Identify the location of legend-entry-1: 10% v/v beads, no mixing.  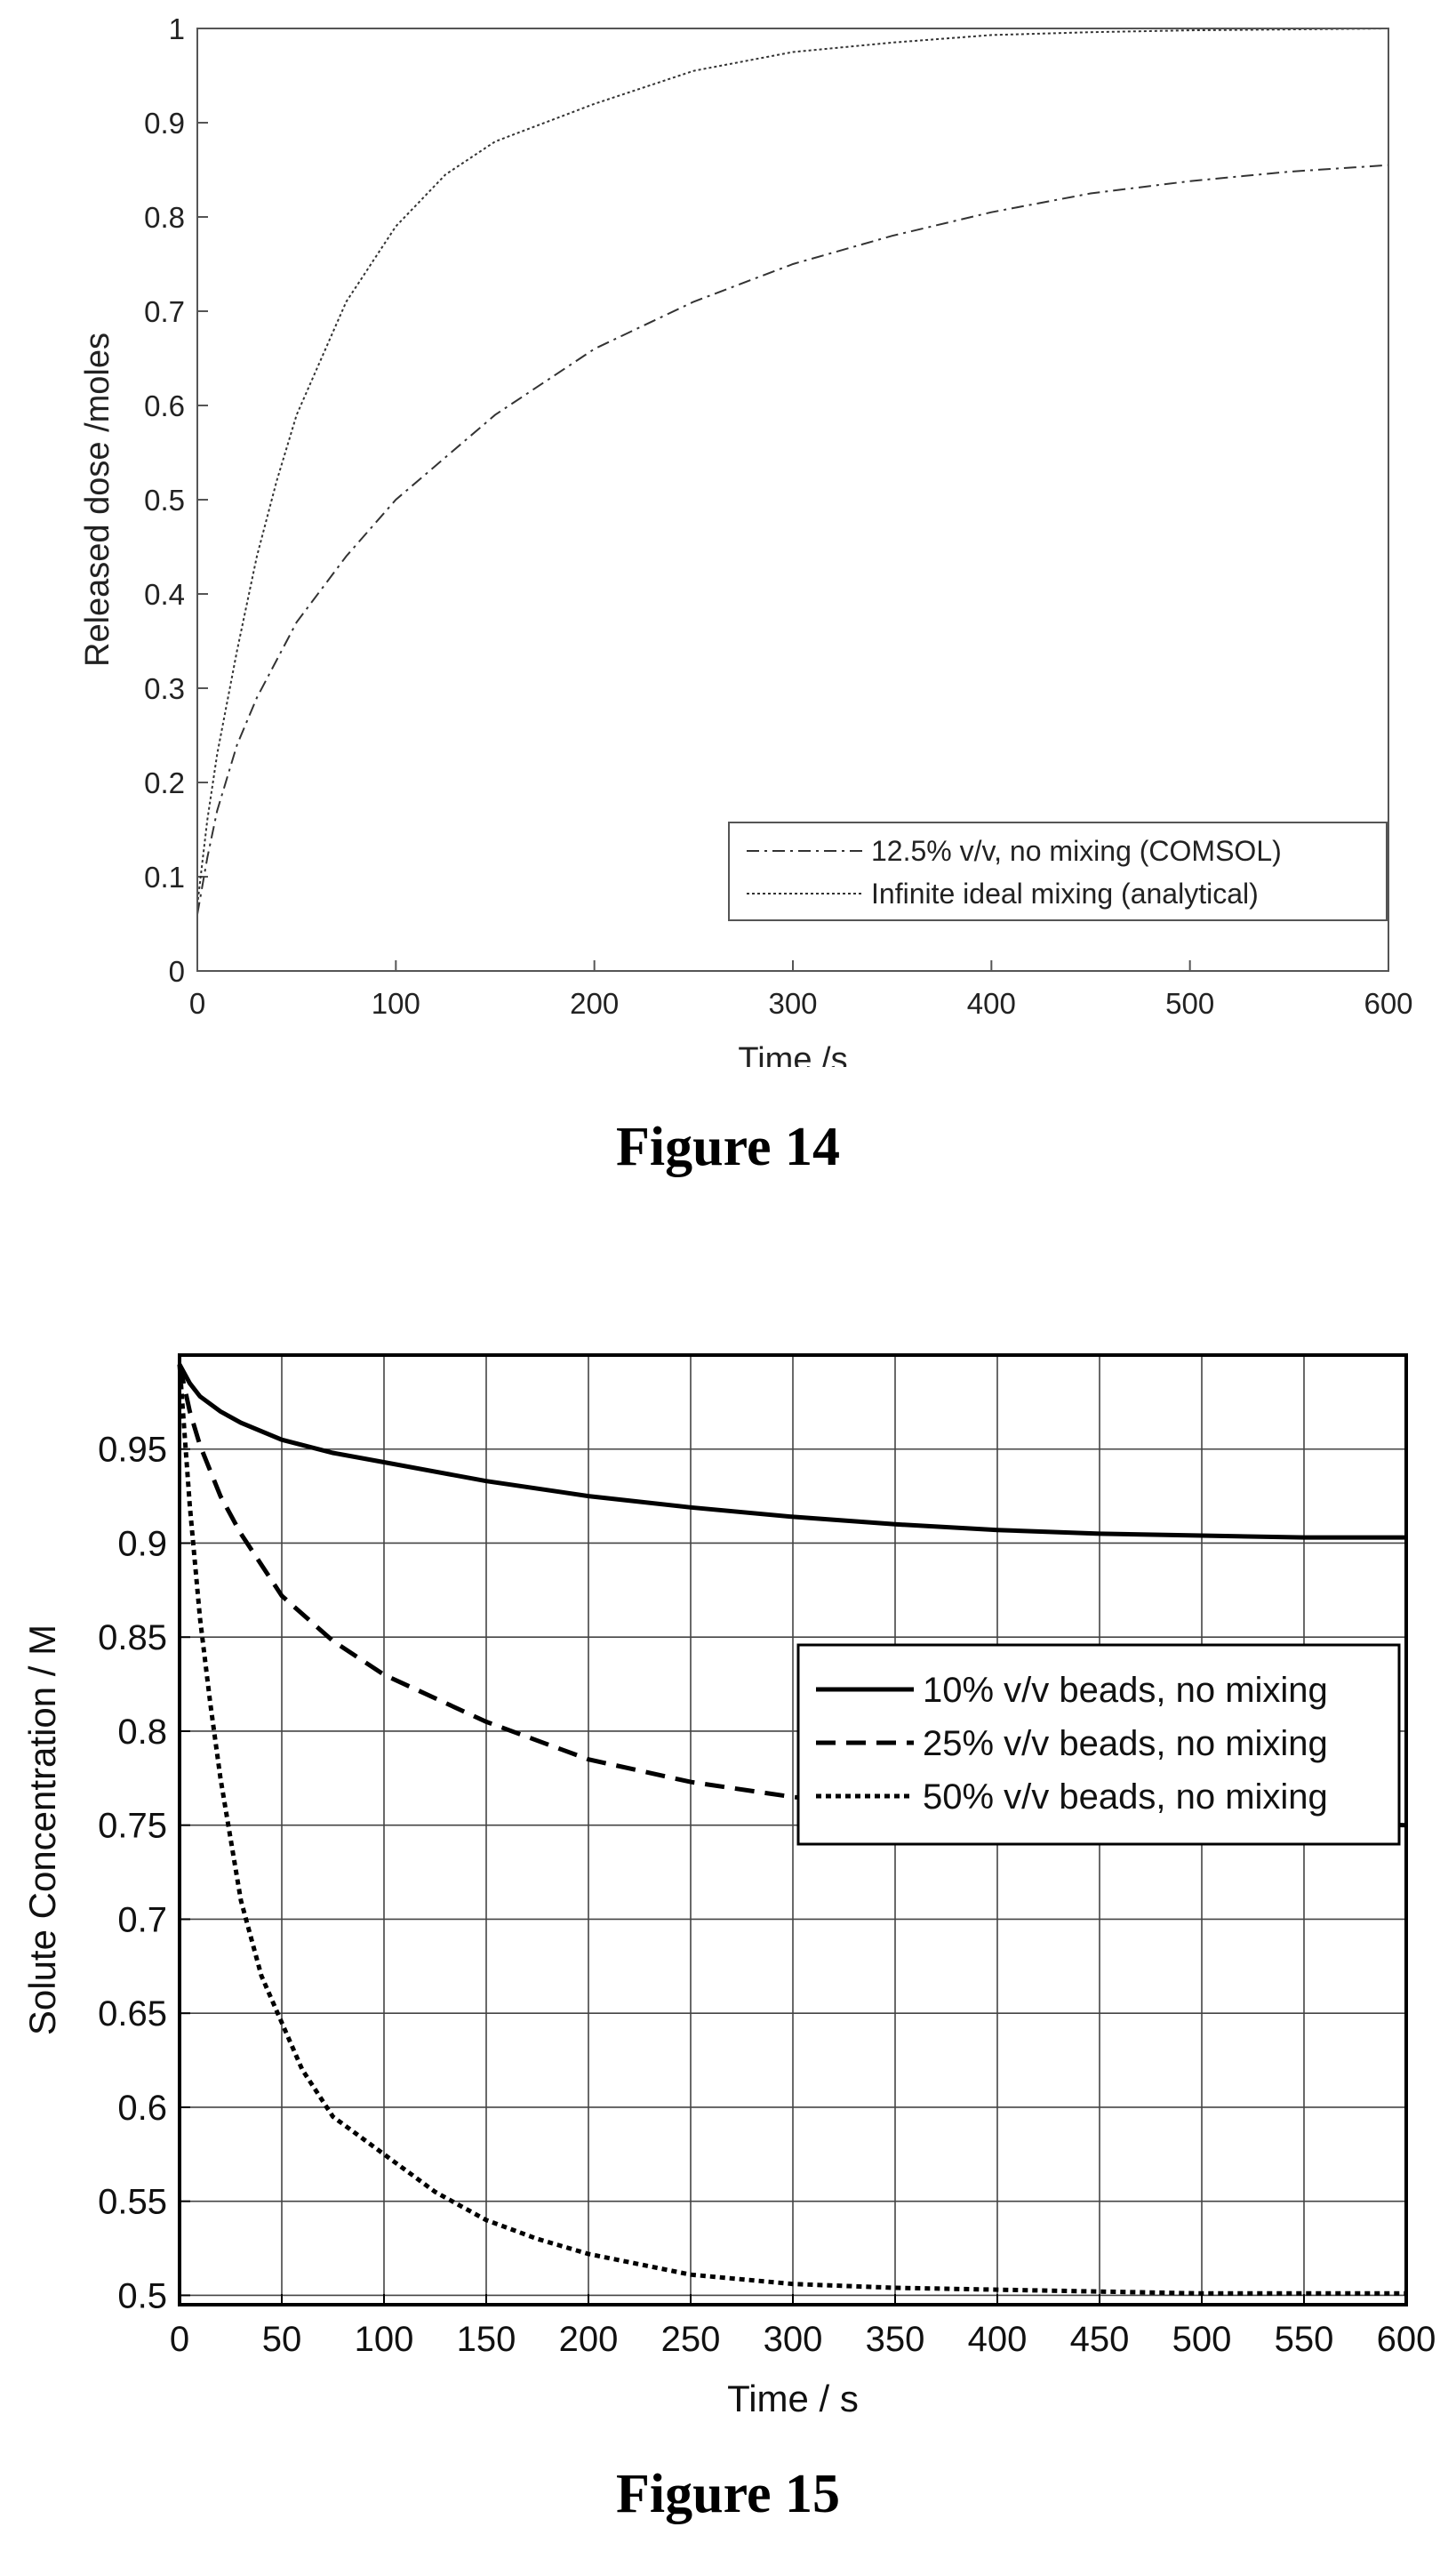
(1125, 1690).